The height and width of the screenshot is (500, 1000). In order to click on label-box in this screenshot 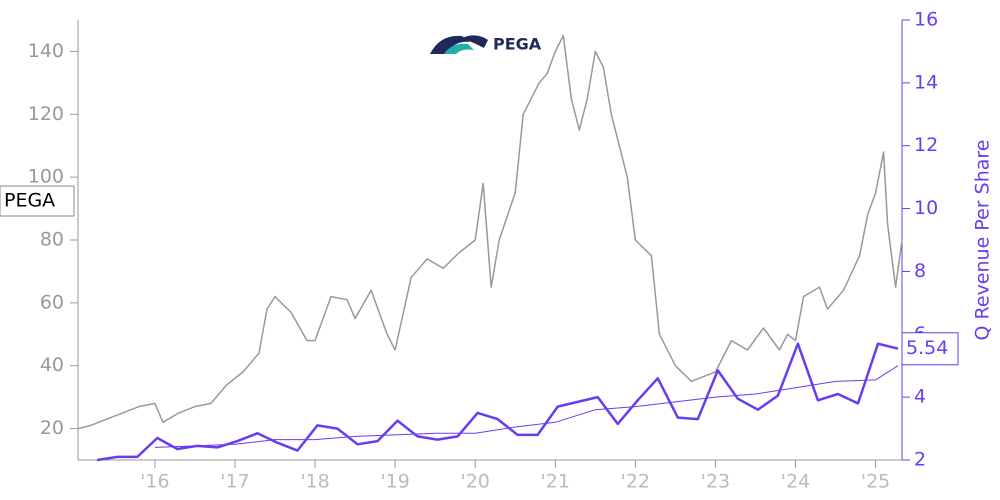, I will do `click(37, 201)`.